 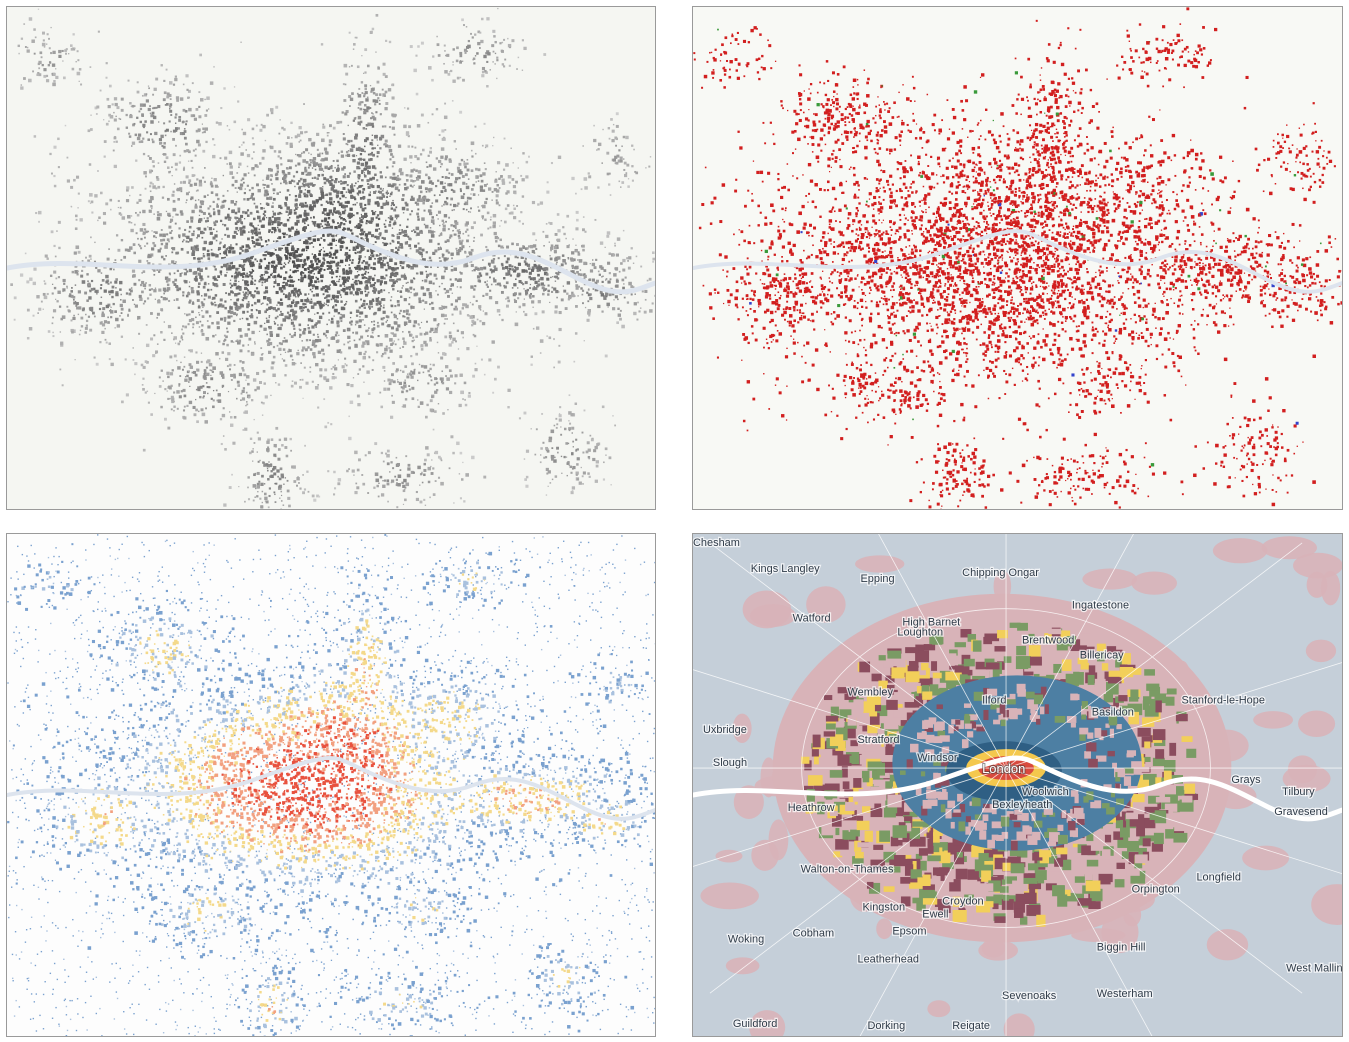 I want to click on place-label: West Malling, so click(x=1314, y=968).